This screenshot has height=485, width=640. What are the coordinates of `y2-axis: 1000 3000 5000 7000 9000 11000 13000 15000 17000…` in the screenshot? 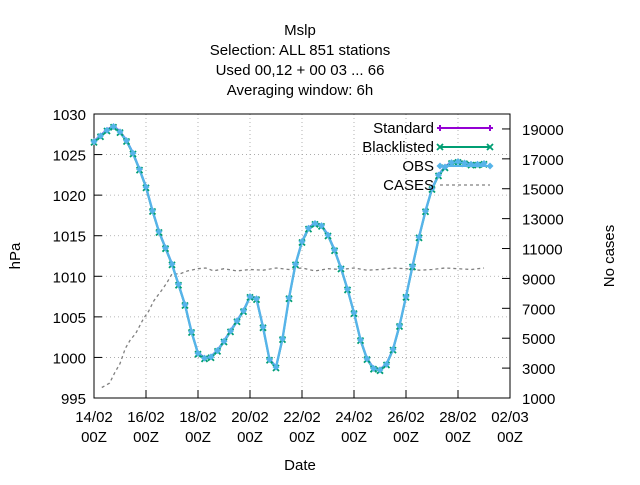 It's located at (533, 265).